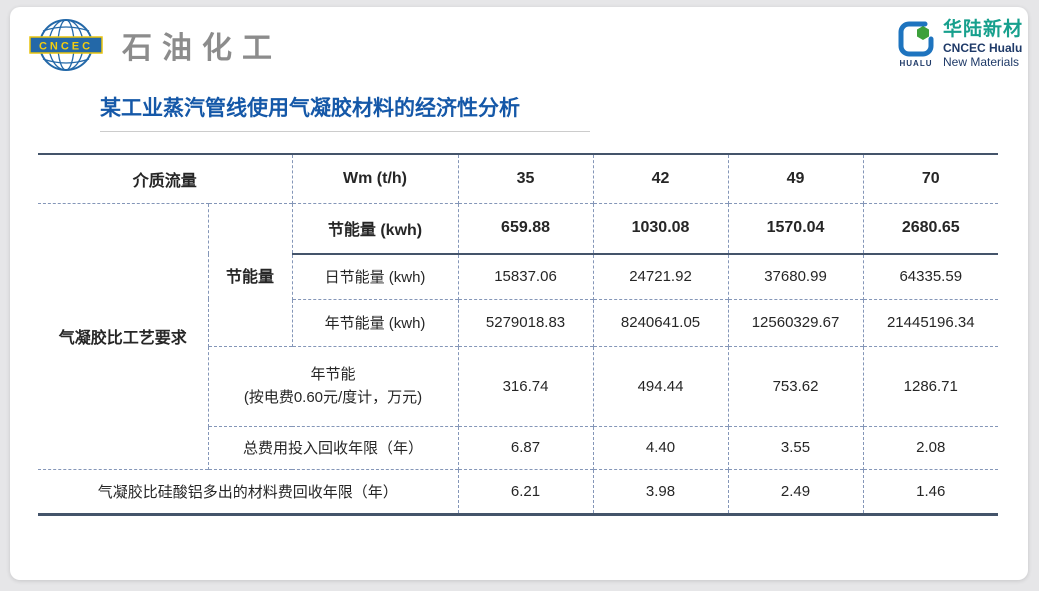  Describe the element at coordinates (164, 181) in the screenshot. I see `flow-label: 介质流量` at that location.